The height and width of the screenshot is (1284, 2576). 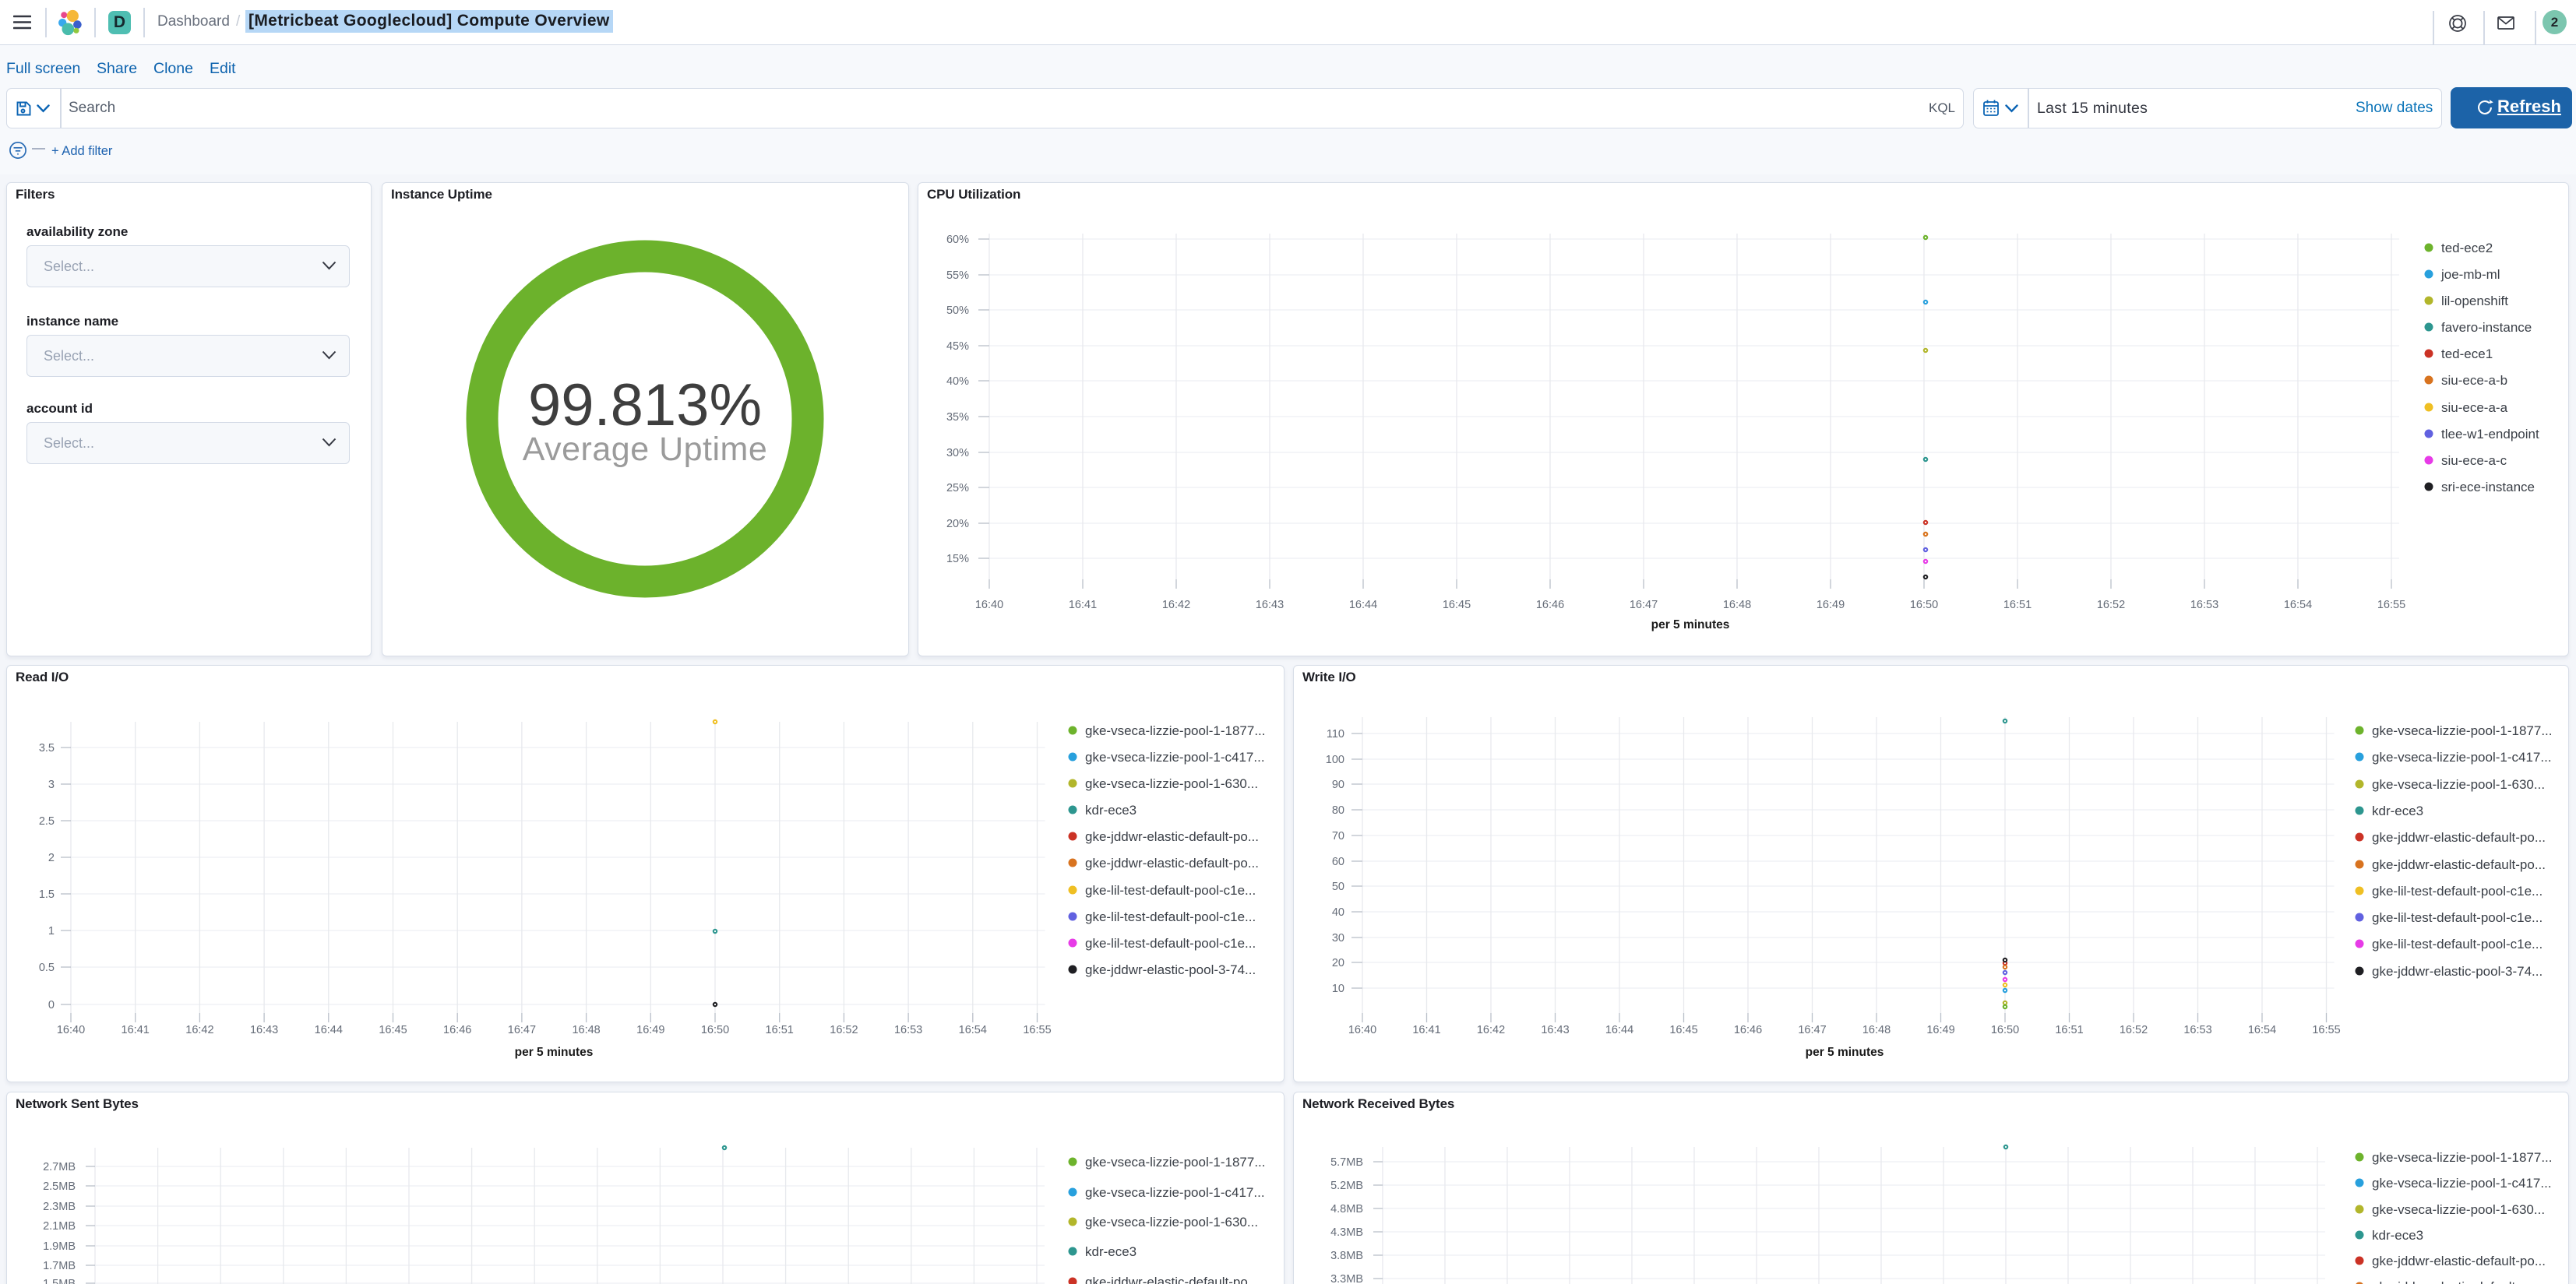 What do you see at coordinates (1338, 785) in the screenshot?
I see `svg-text: 90` at bounding box center [1338, 785].